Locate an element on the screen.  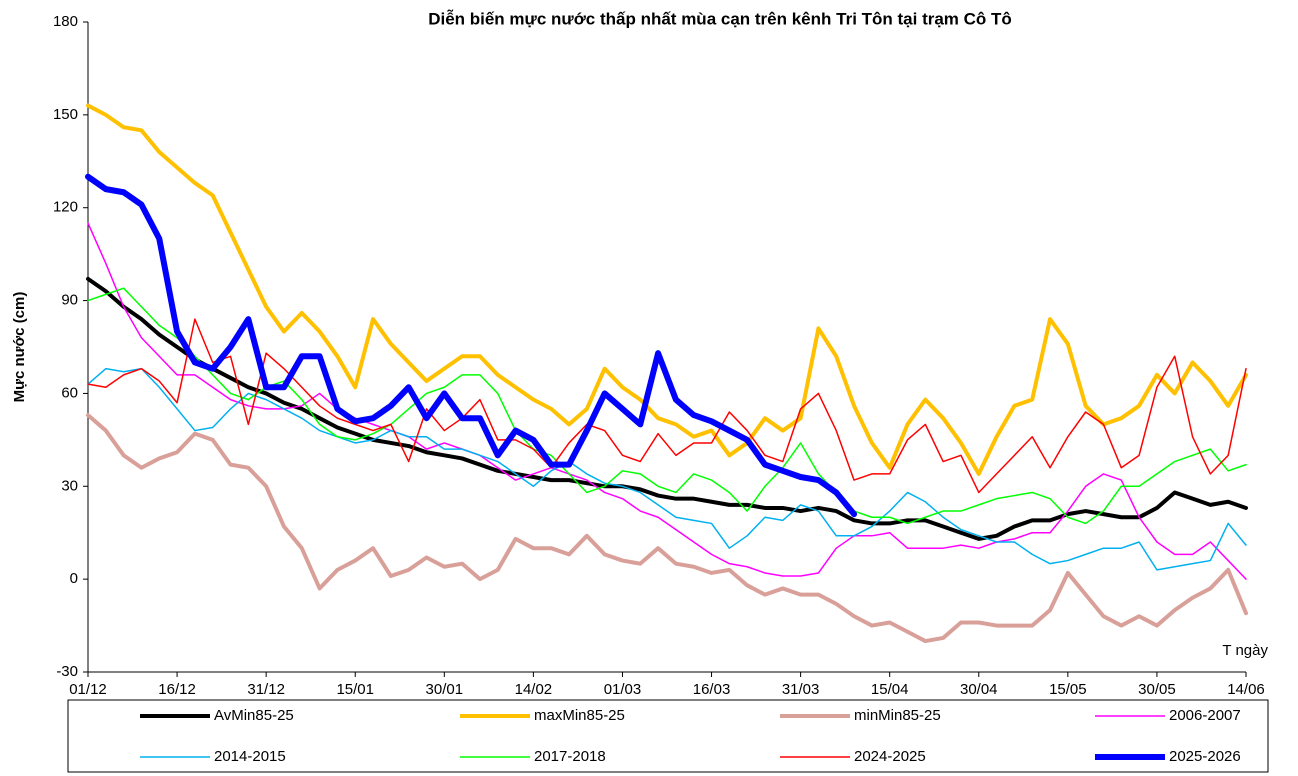
x-tick-label: 15/04 is located at coordinates (890, 689).